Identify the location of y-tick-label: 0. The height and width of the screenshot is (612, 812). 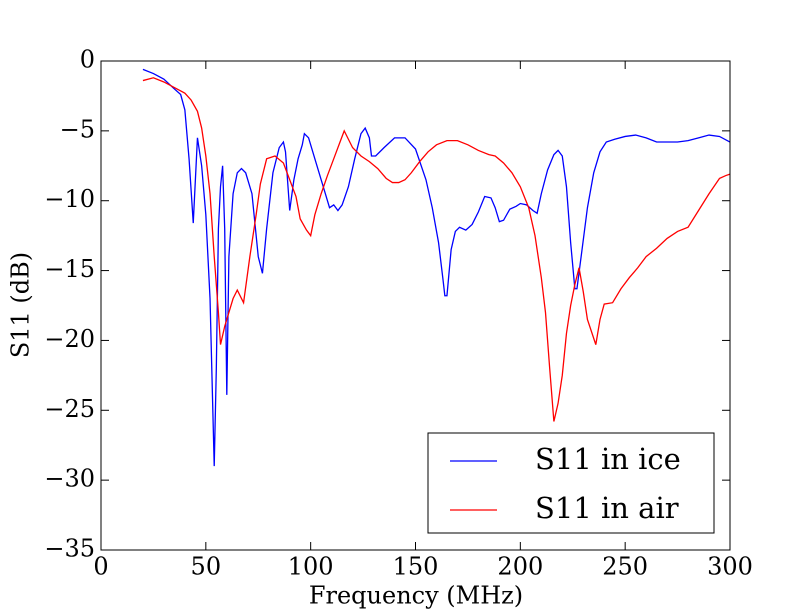
(87, 60).